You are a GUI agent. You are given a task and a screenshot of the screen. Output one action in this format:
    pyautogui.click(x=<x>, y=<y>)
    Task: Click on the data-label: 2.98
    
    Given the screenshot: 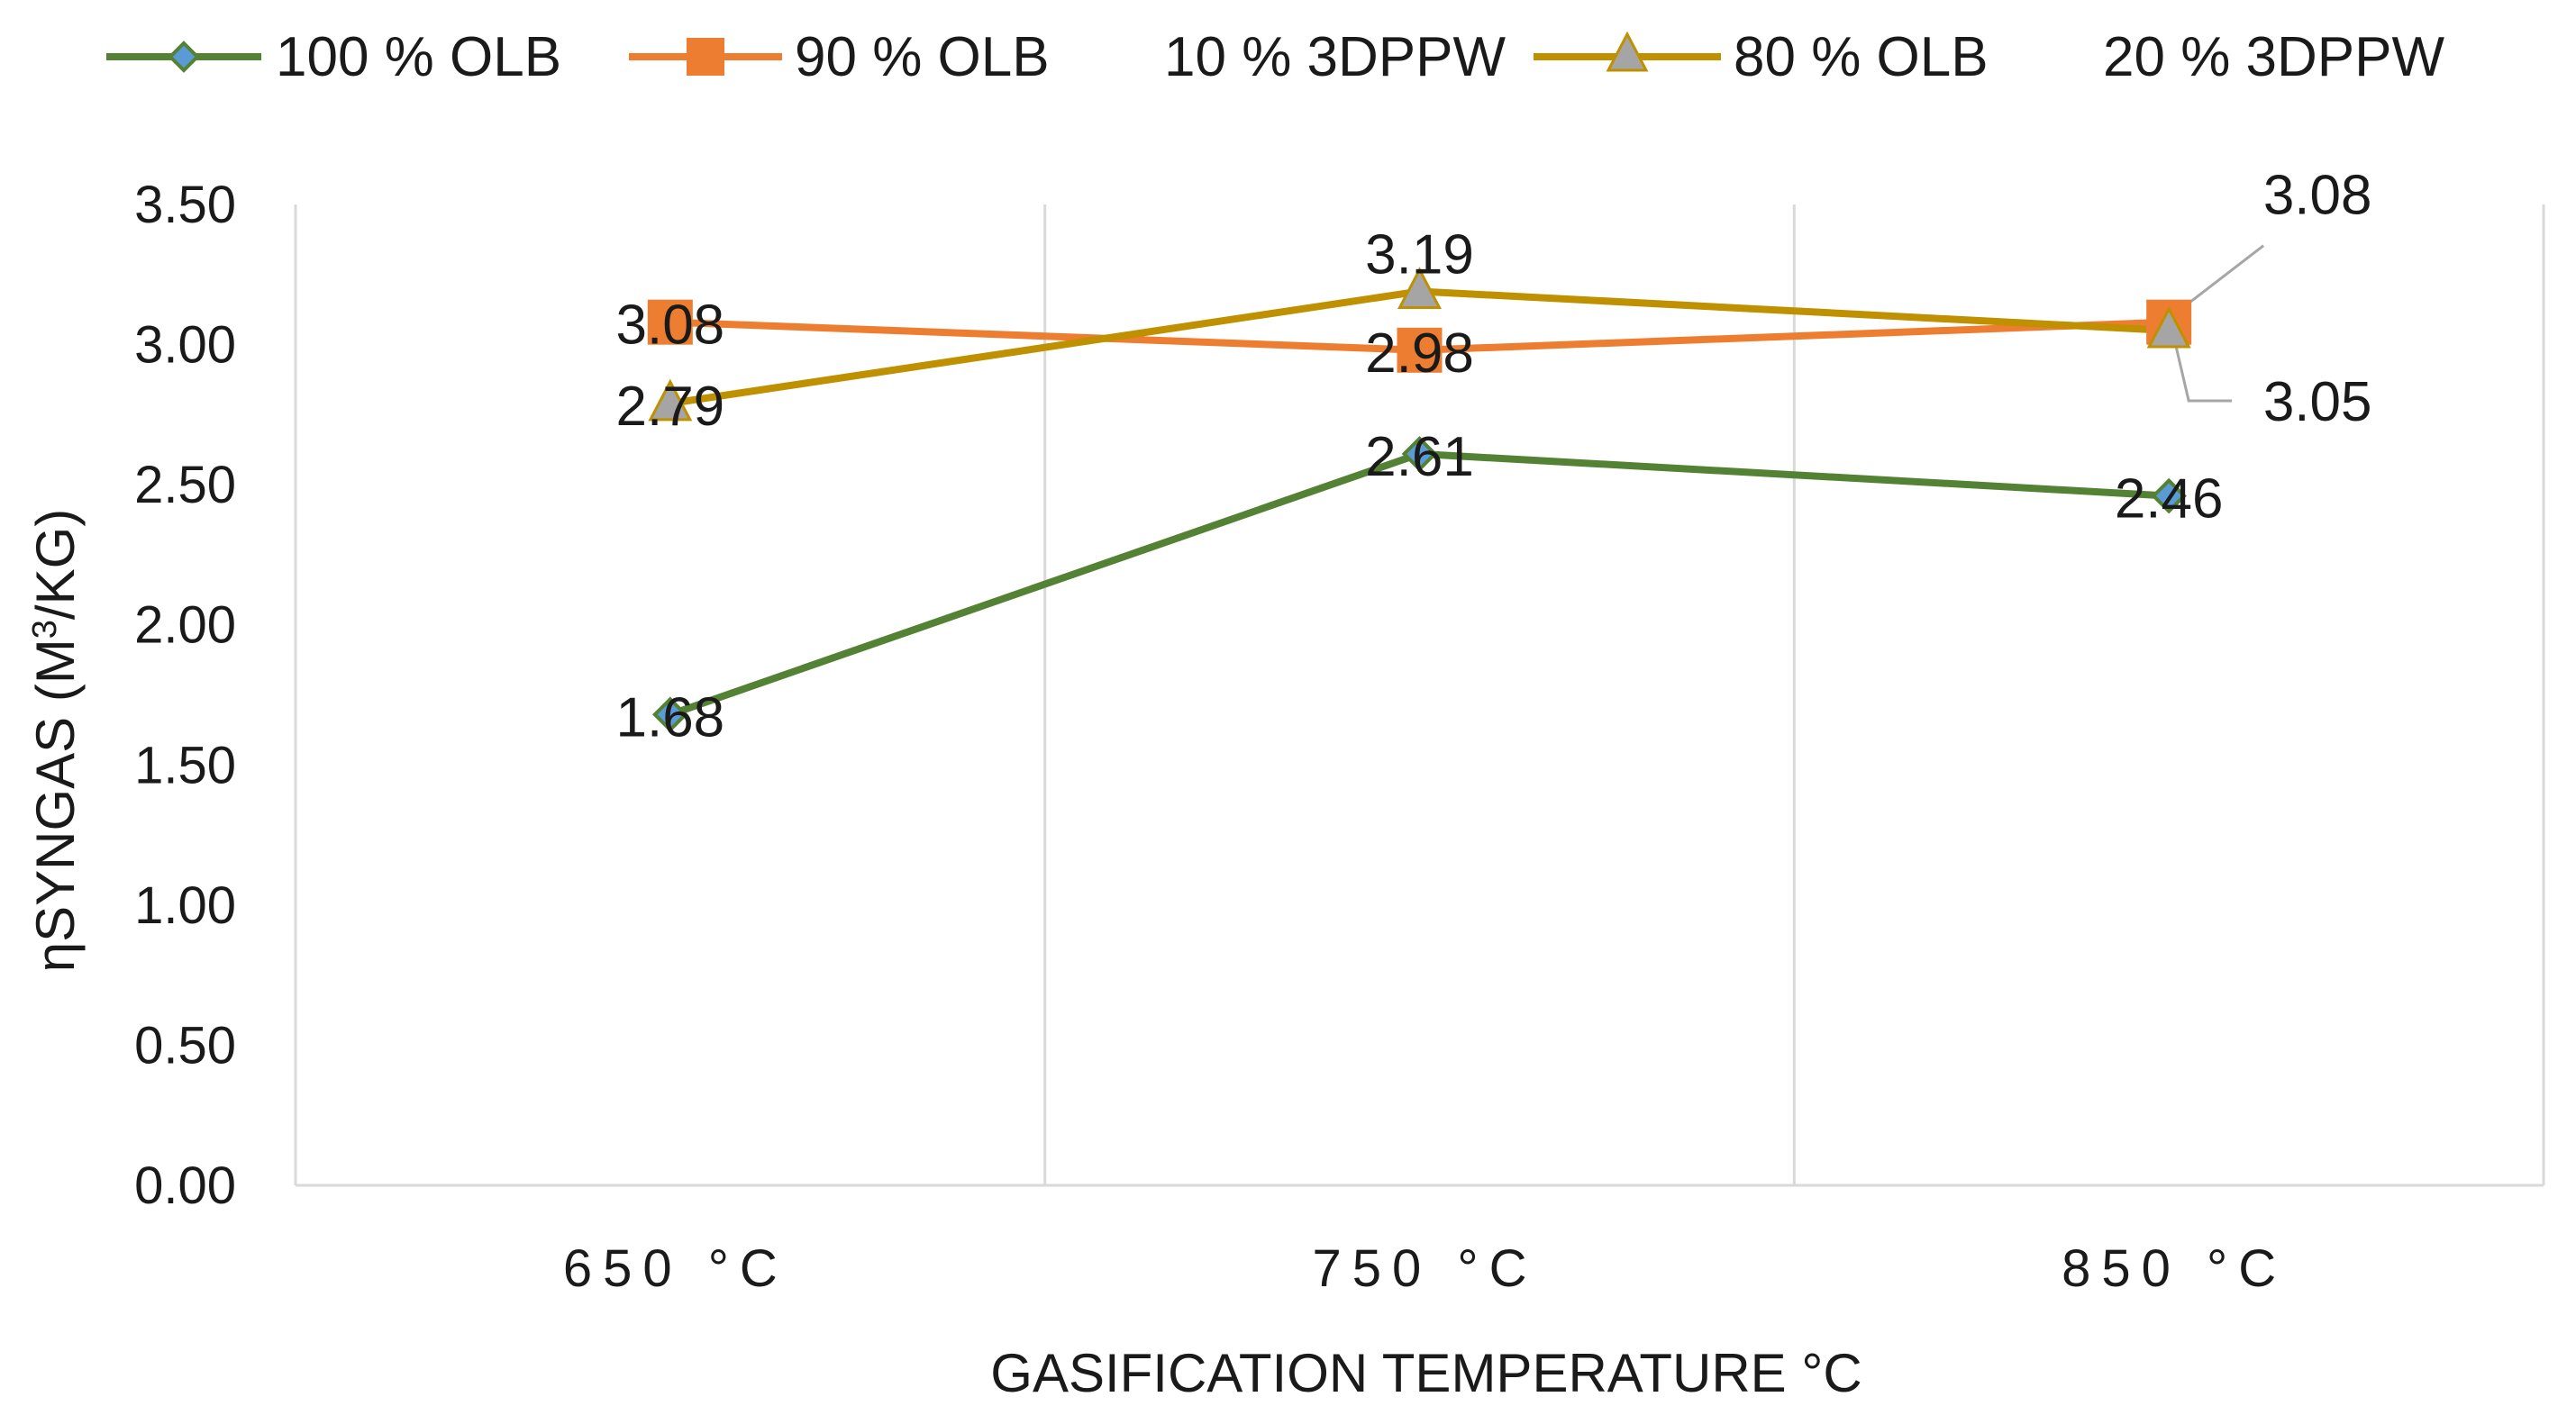 What is the action you would take?
    pyautogui.click(x=1419, y=354)
    